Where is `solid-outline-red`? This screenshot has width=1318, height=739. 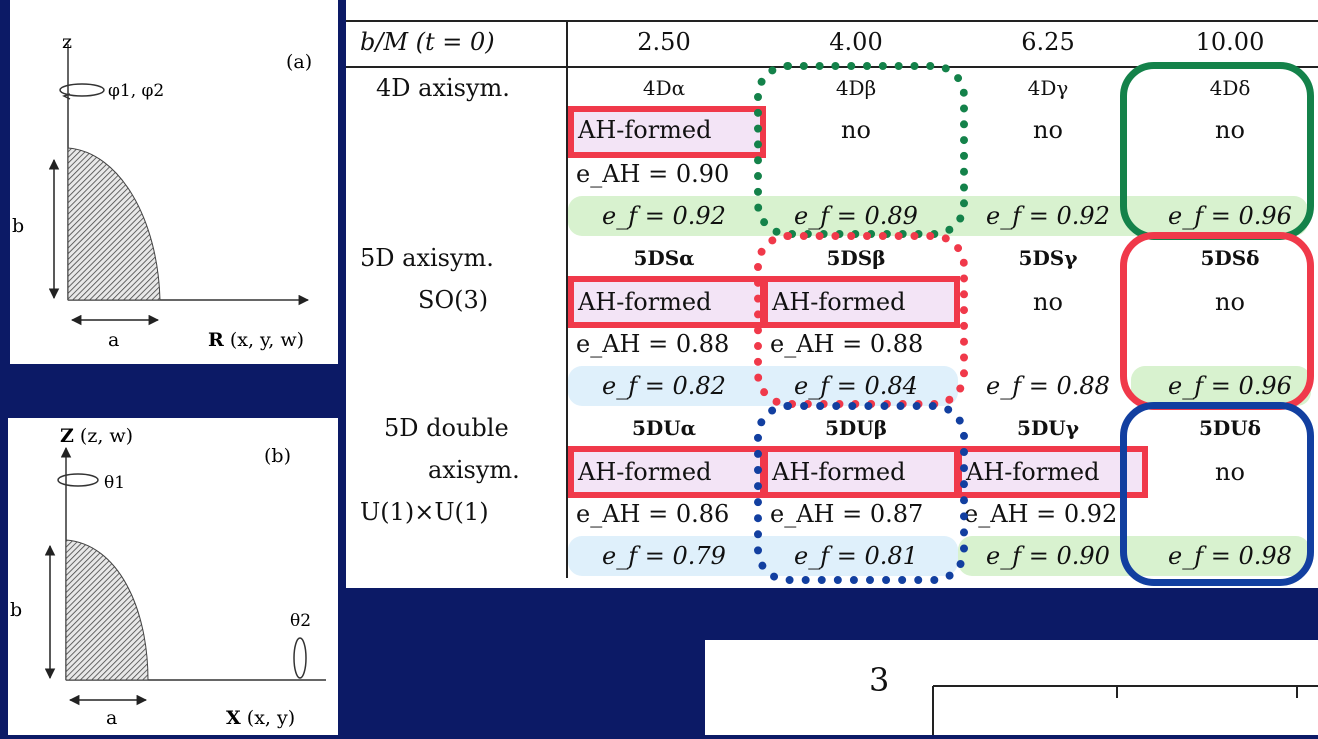 solid-outline-red is located at coordinates (1217, 321).